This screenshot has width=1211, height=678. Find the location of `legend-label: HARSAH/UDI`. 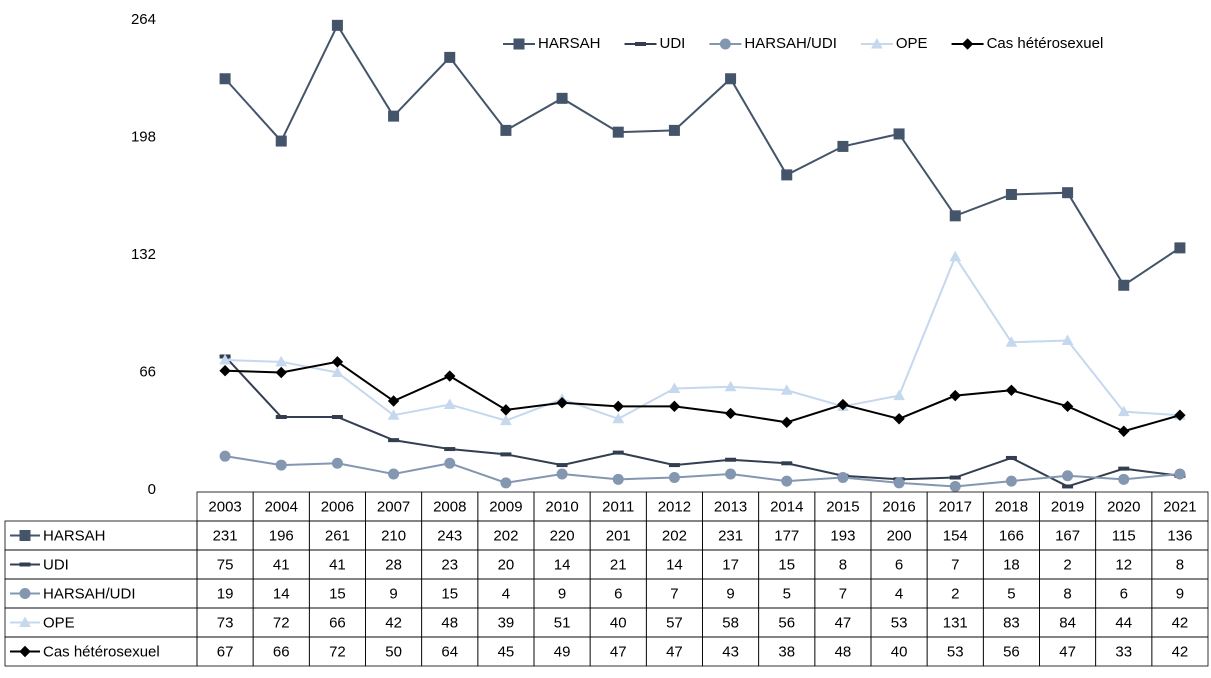

legend-label: HARSAH/UDI is located at coordinates (790, 43).